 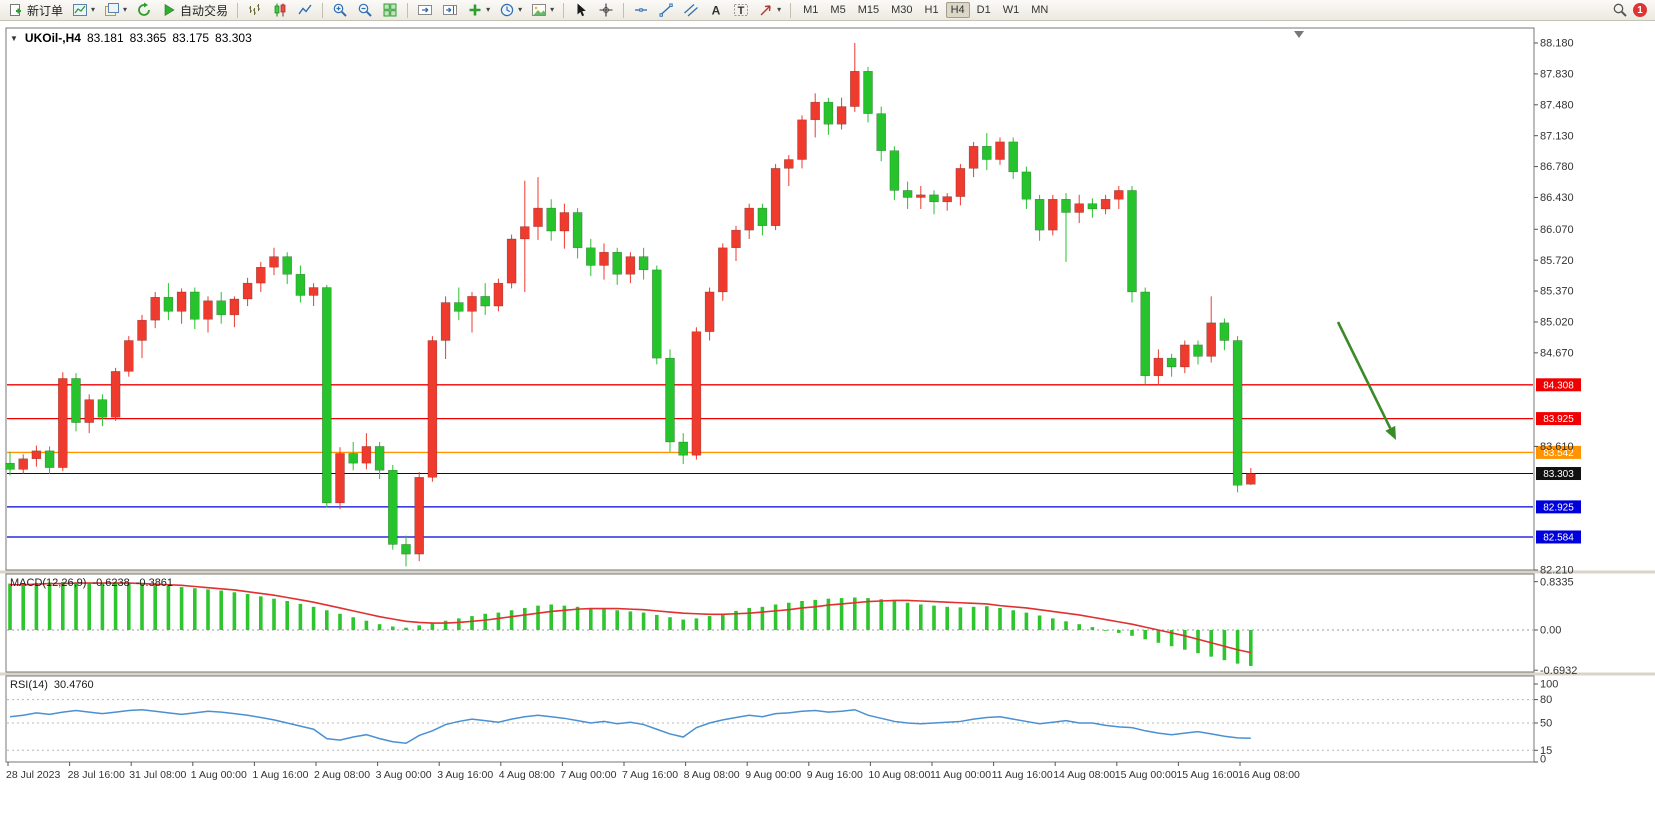 I want to click on text-tool-button: A, so click(x=716, y=10).